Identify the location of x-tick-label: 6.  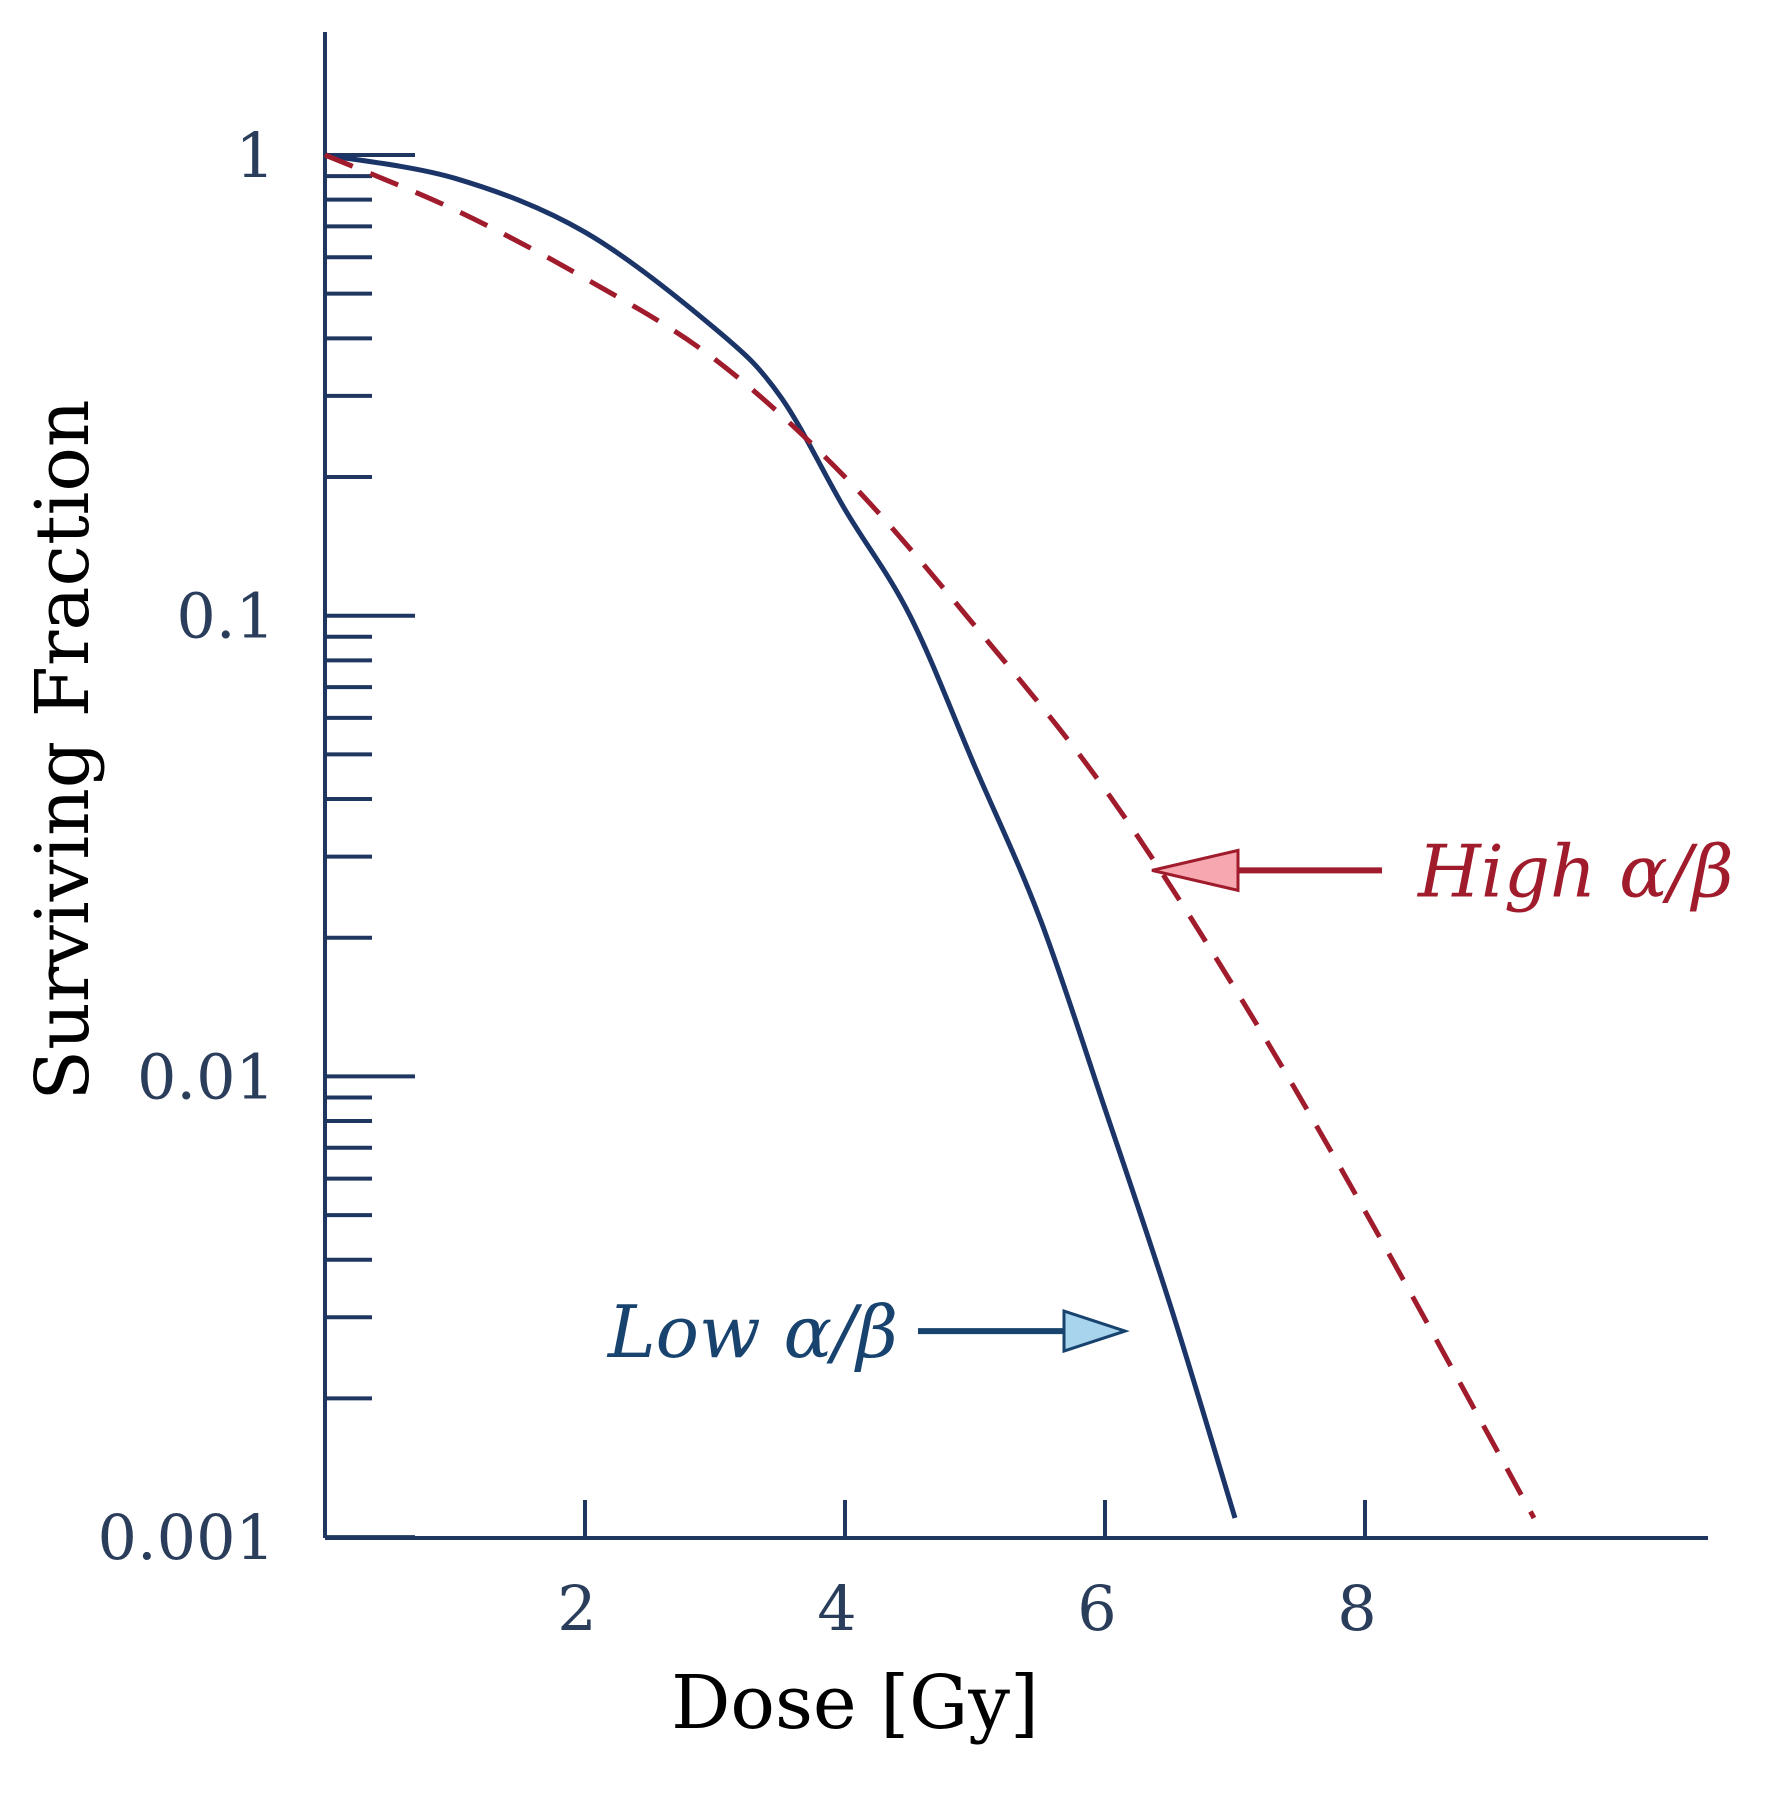
(1096, 1608).